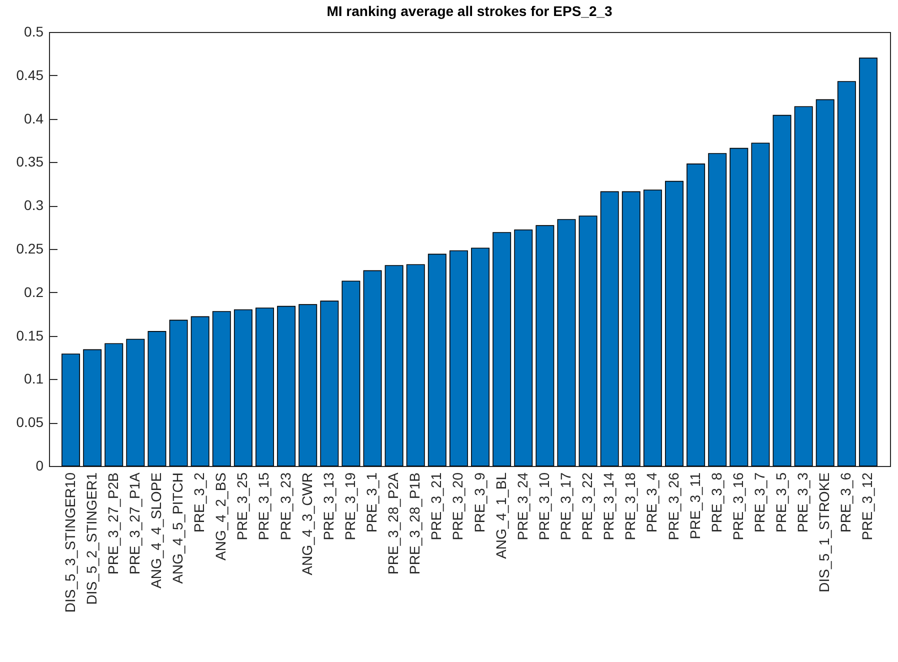  Describe the element at coordinates (738, 506) in the screenshot. I see `x-tick-label: PRE_3_16` at that location.